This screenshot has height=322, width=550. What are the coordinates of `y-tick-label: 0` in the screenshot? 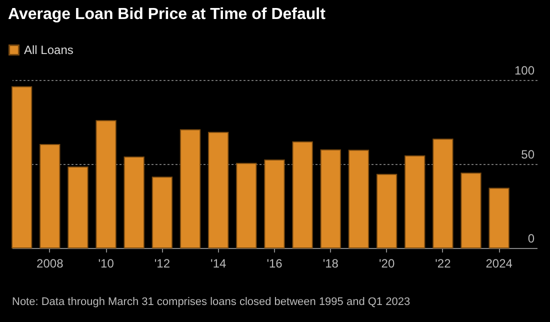 It's located at (531, 239).